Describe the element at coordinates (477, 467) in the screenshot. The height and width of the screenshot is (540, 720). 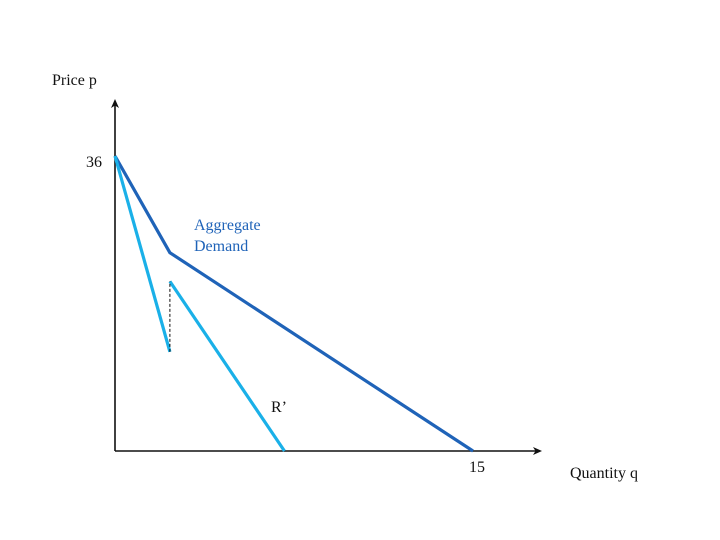
I see `x-tick-label-15: 15` at that location.